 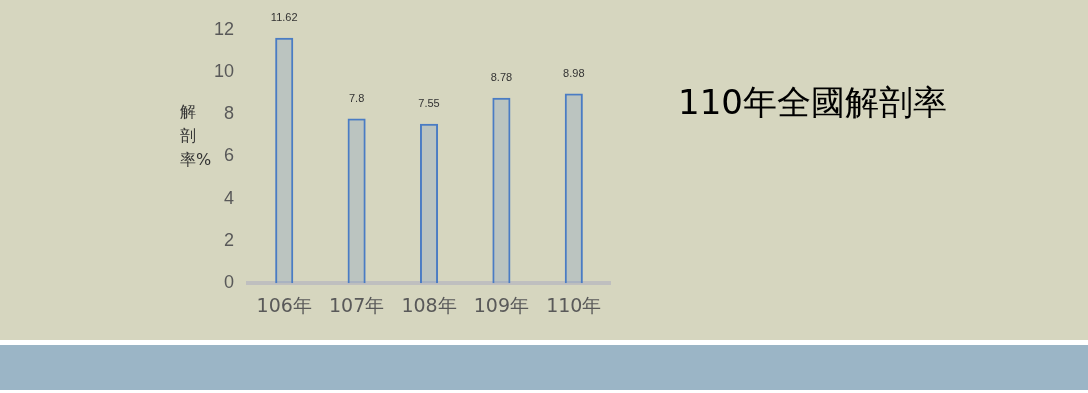 I want to click on y-axis-title: 解剖率%, so click(x=196, y=136).